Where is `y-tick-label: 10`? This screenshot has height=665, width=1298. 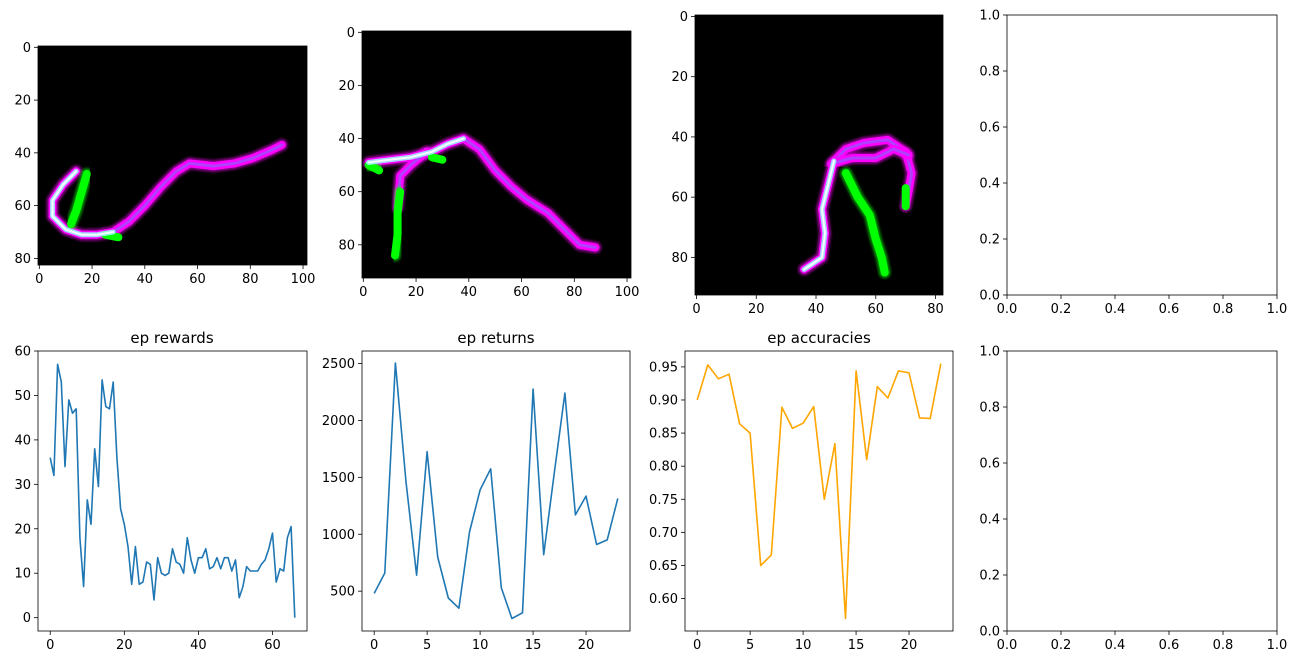
y-tick-label: 10 is located at coordinates (22, 574).